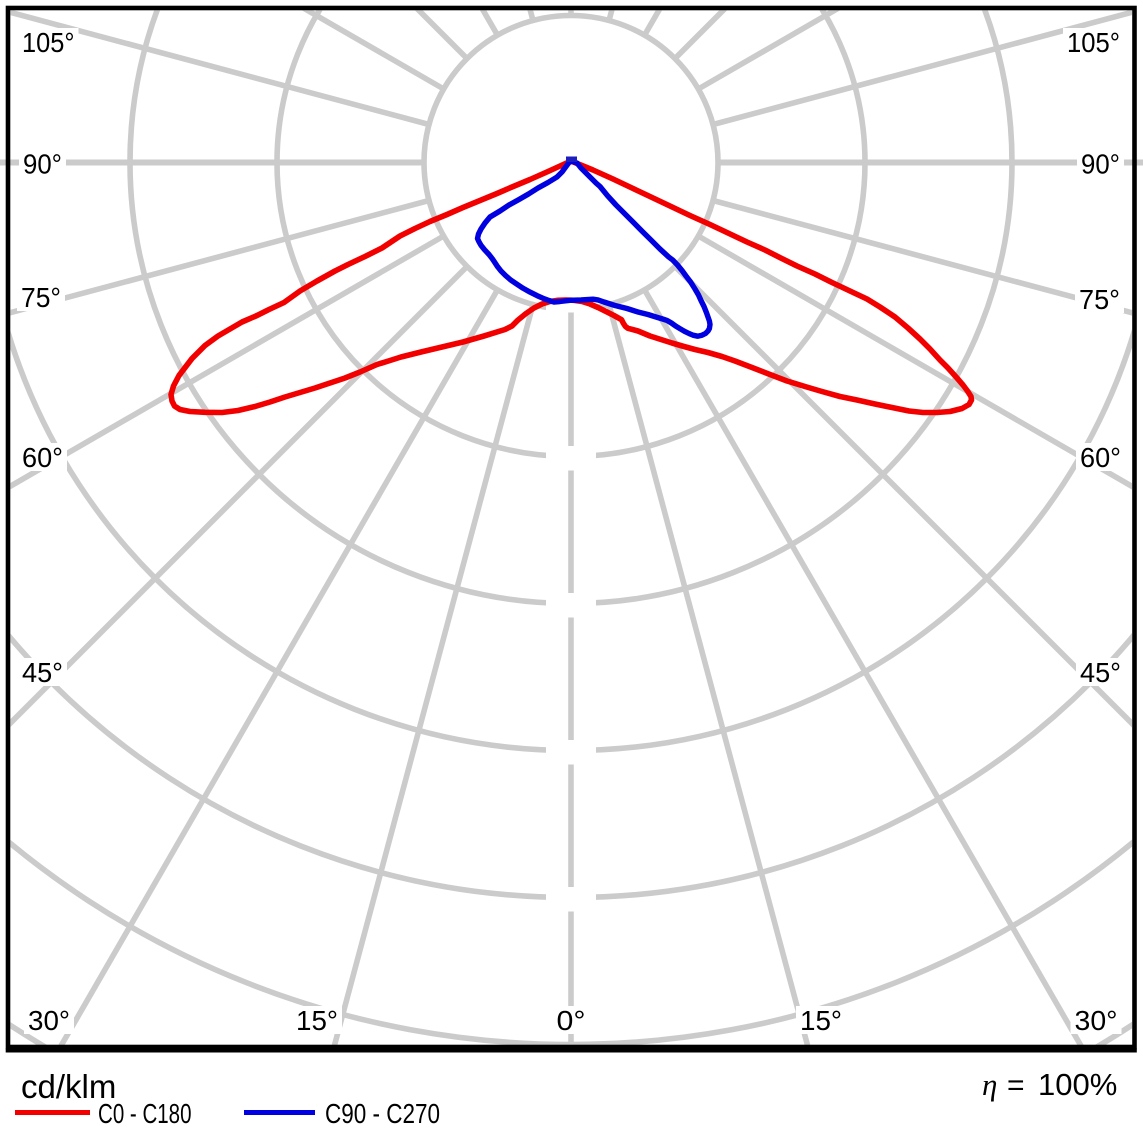  I want to click on svg-text: C90 - C270, so click(382, 1113).